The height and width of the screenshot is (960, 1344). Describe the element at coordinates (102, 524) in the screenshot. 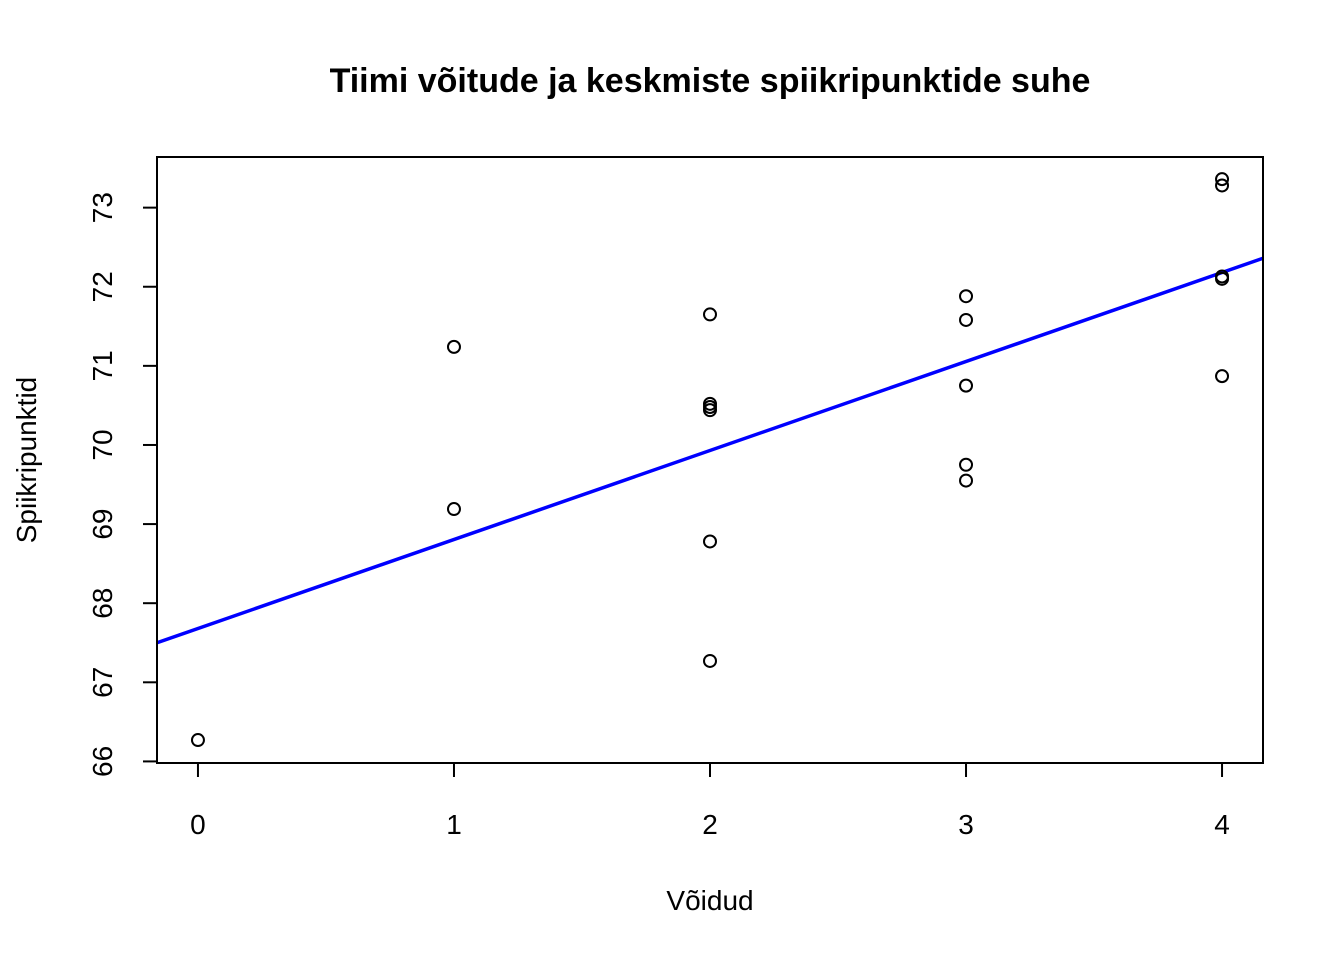

I see `y-tick-label: 69` at that location.